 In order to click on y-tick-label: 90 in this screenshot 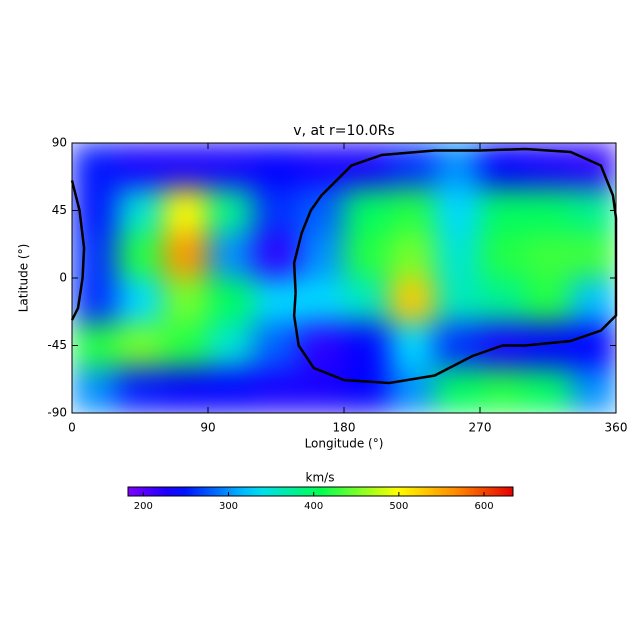, I will do `click(59, 143)`.